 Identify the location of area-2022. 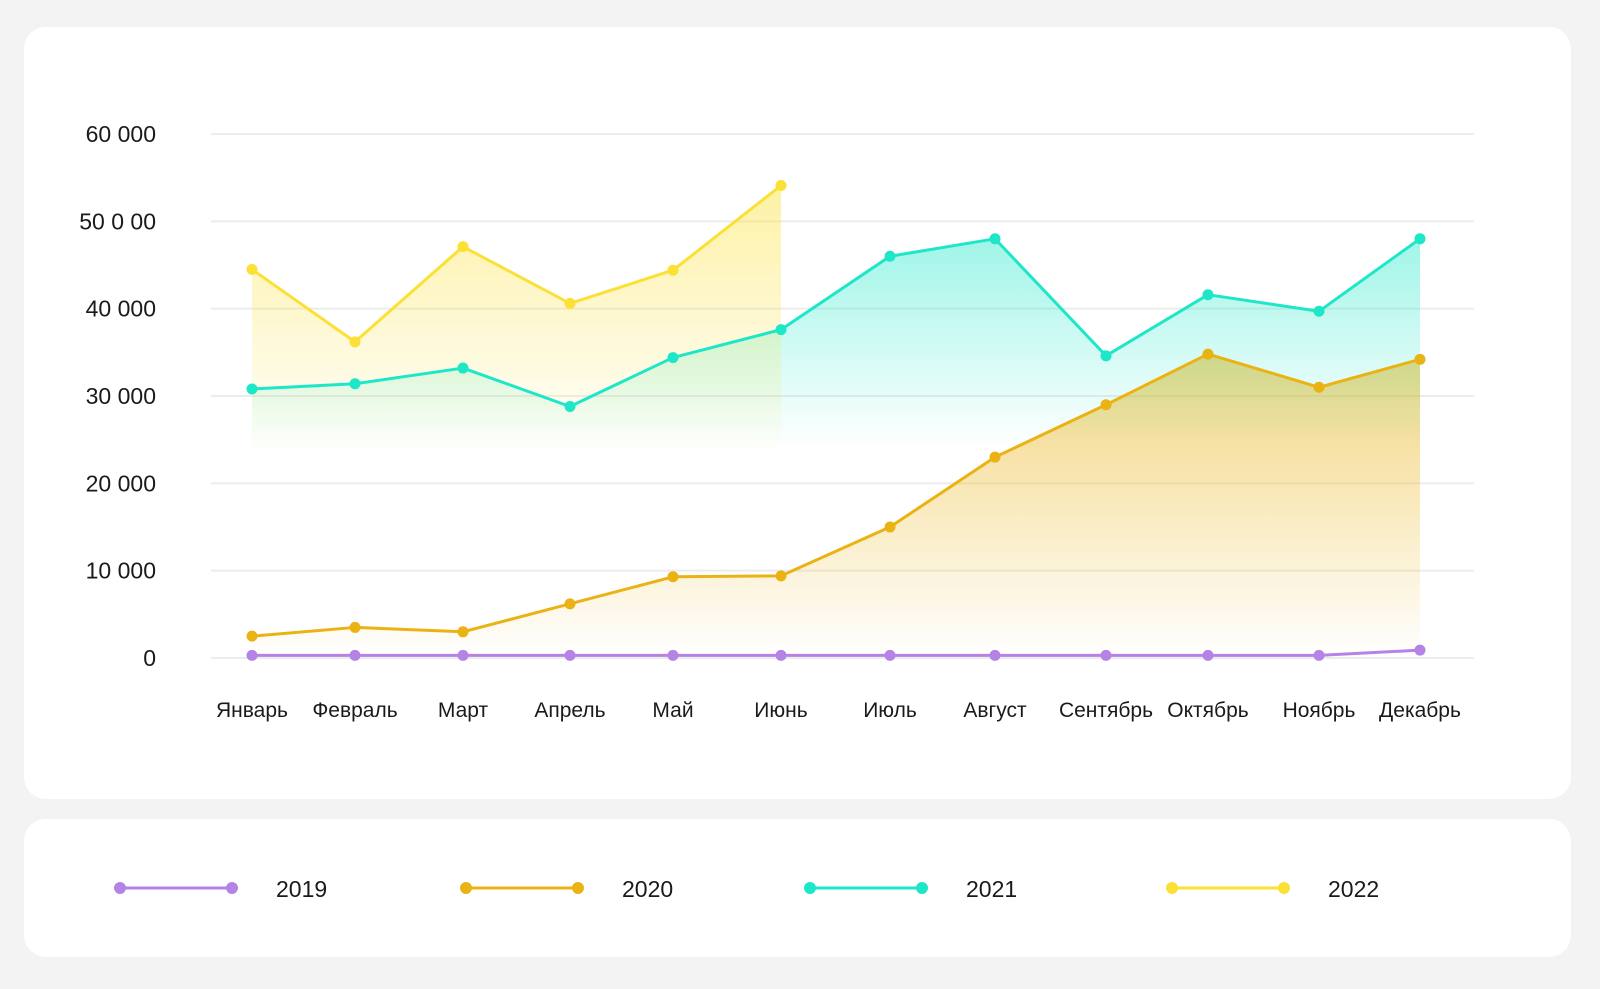
(516, 321).